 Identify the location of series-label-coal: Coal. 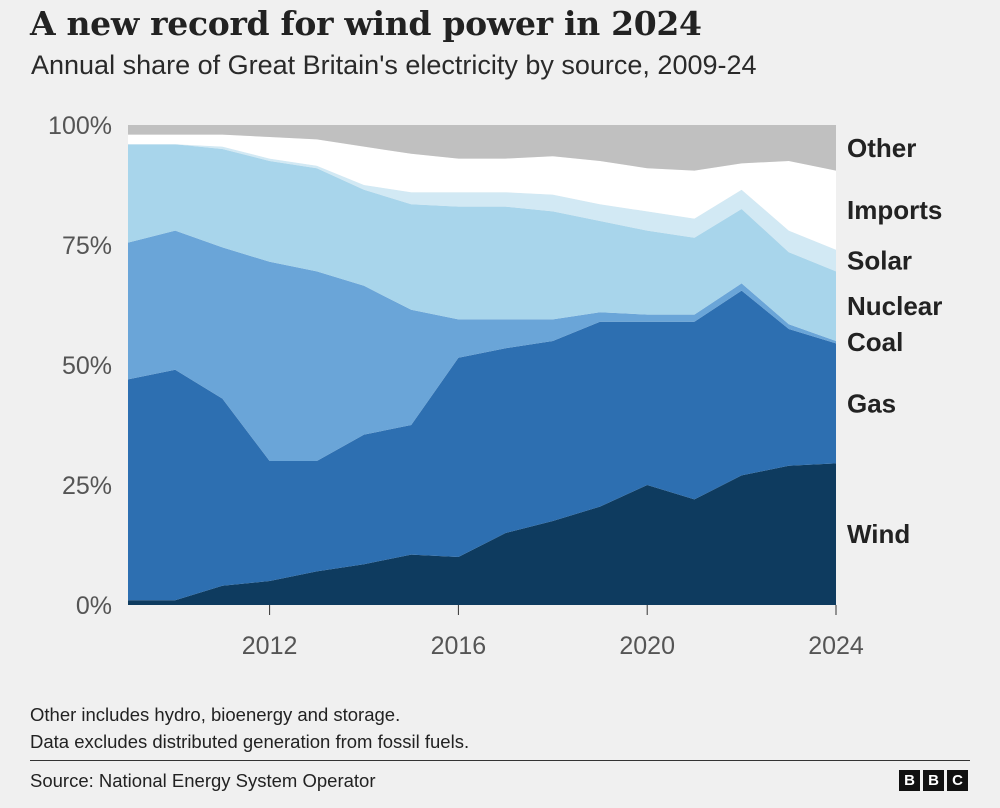
(875, 342).